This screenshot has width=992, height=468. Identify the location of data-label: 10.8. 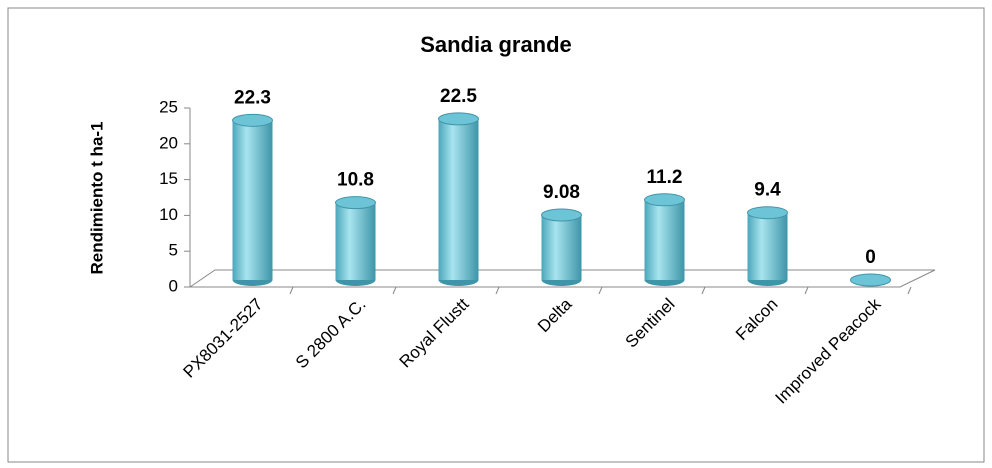
(355, 180).